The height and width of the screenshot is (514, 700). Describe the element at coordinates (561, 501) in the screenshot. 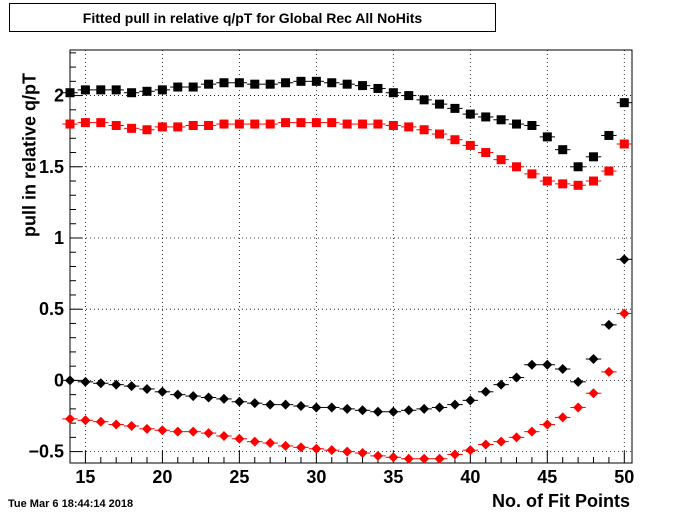

I see `x-axis-label: No. of Fit Points` at that location.